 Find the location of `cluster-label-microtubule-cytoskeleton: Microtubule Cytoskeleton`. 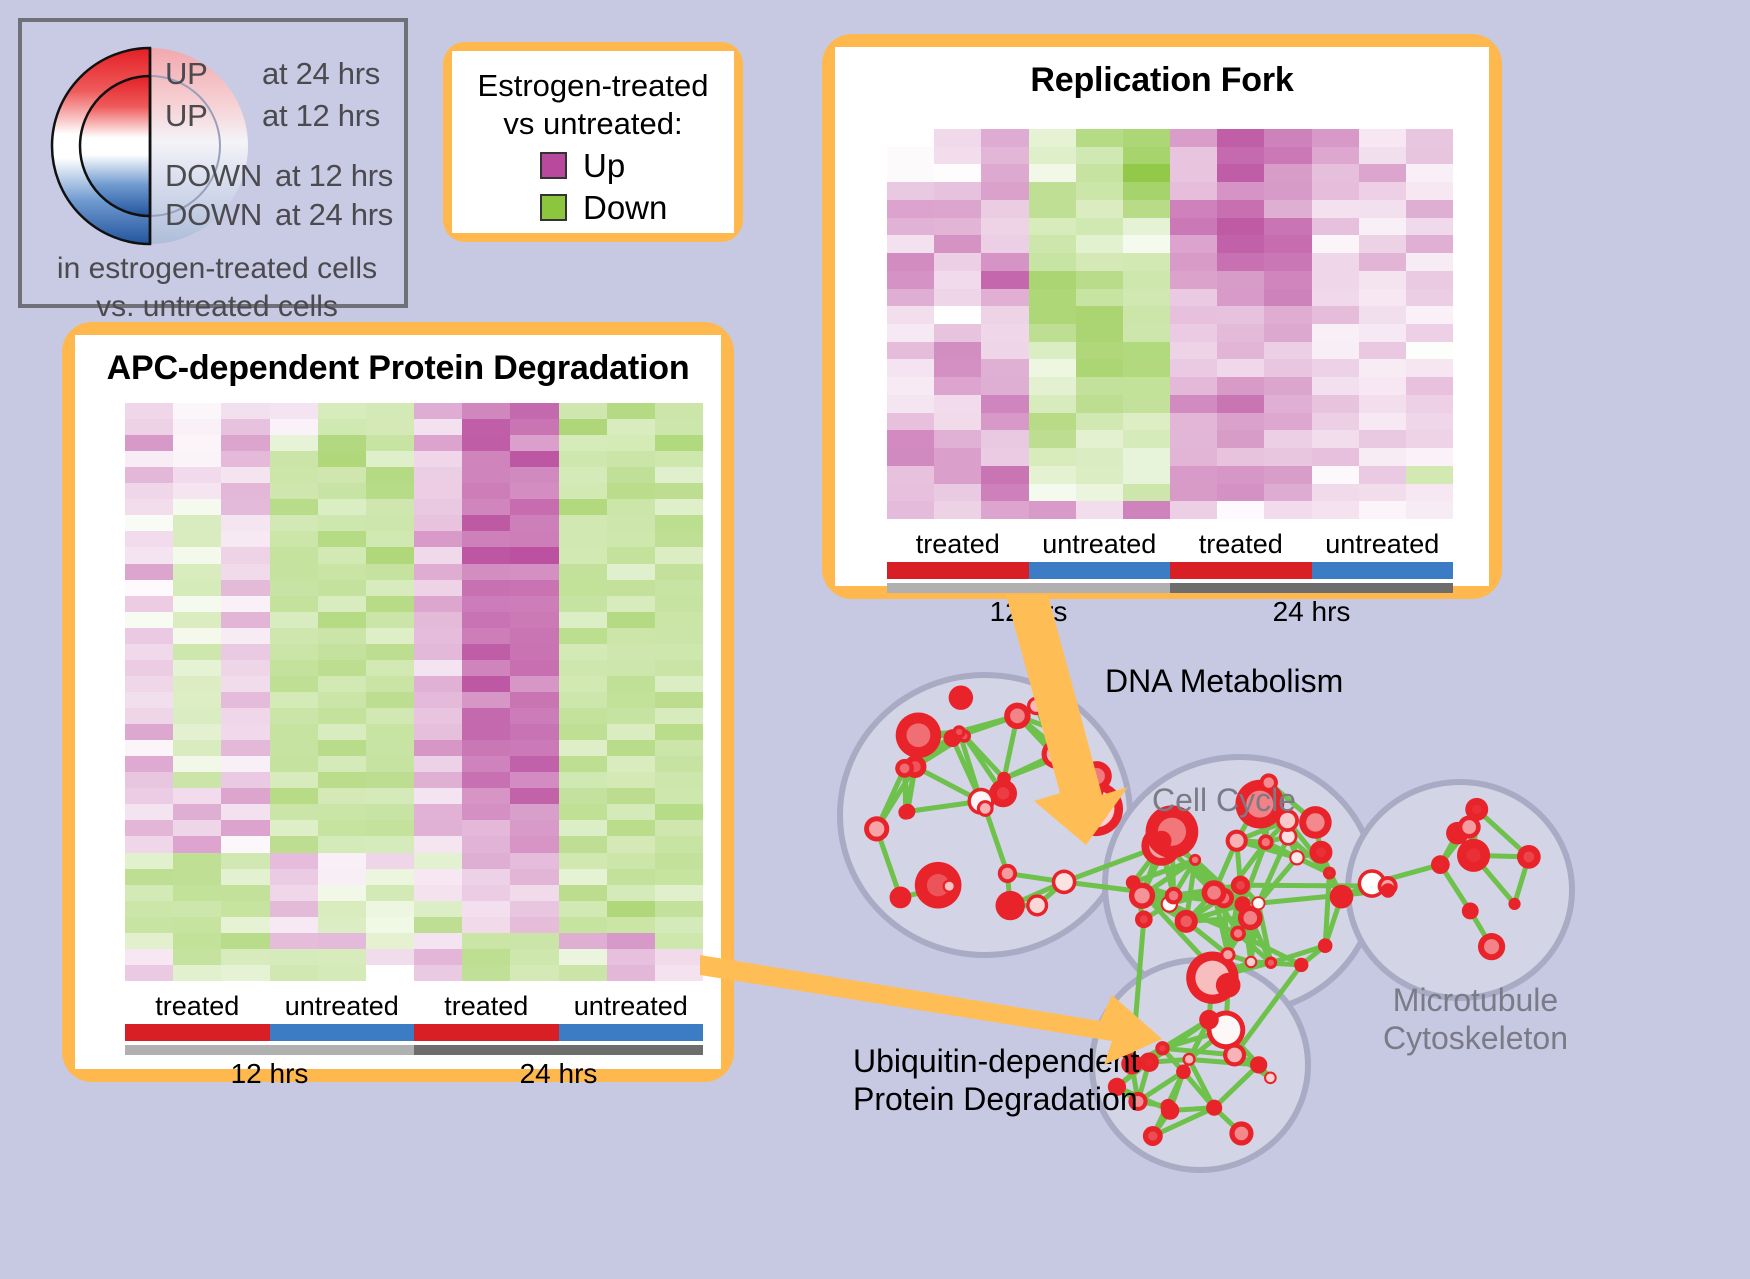

cluster-label-microtubule-cytoskeleton: Microtubule Cytoskeleton is located at coordinates (1475, 1020).